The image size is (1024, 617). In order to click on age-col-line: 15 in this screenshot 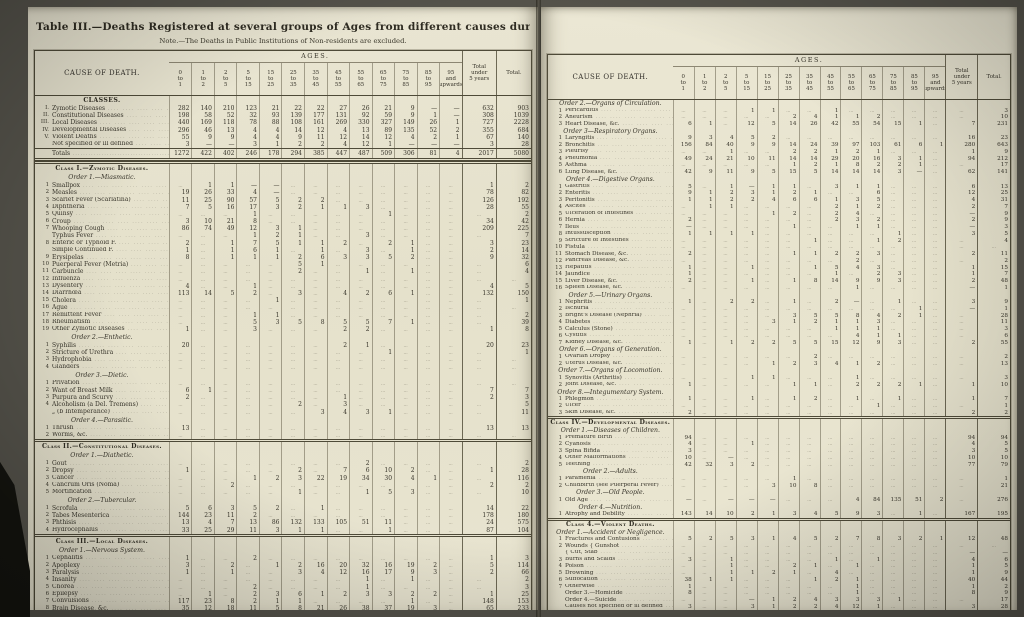, I will do `click(768, 77)`.